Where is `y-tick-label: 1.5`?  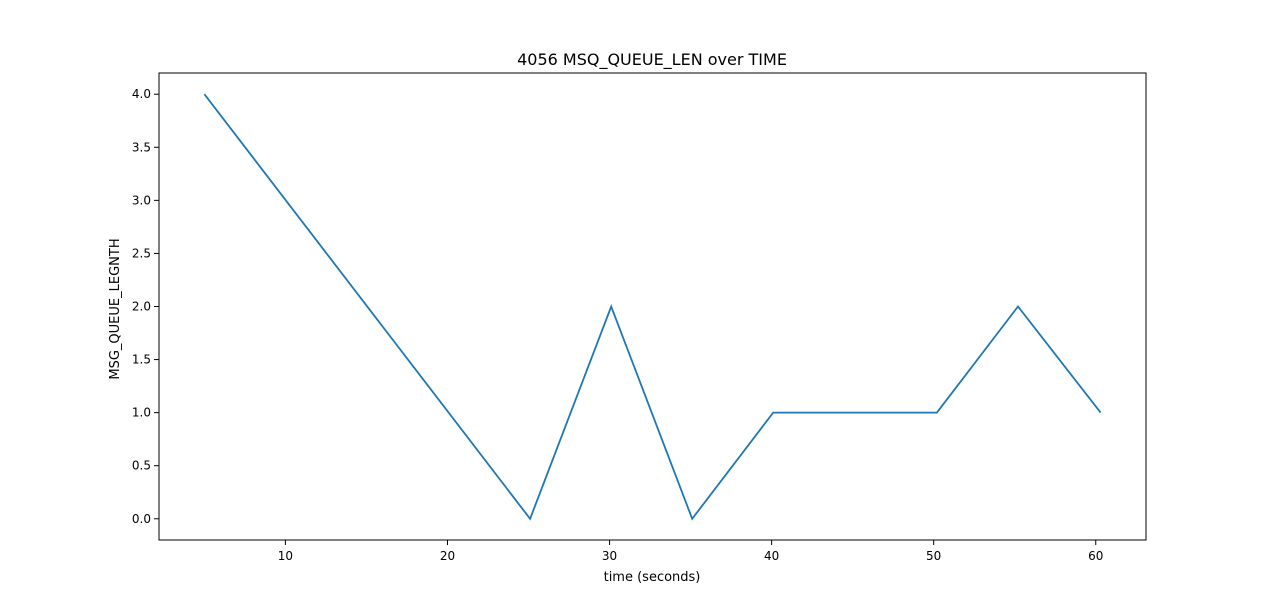 y-tick-label: 1.5 is located at coordinates (141, 360).